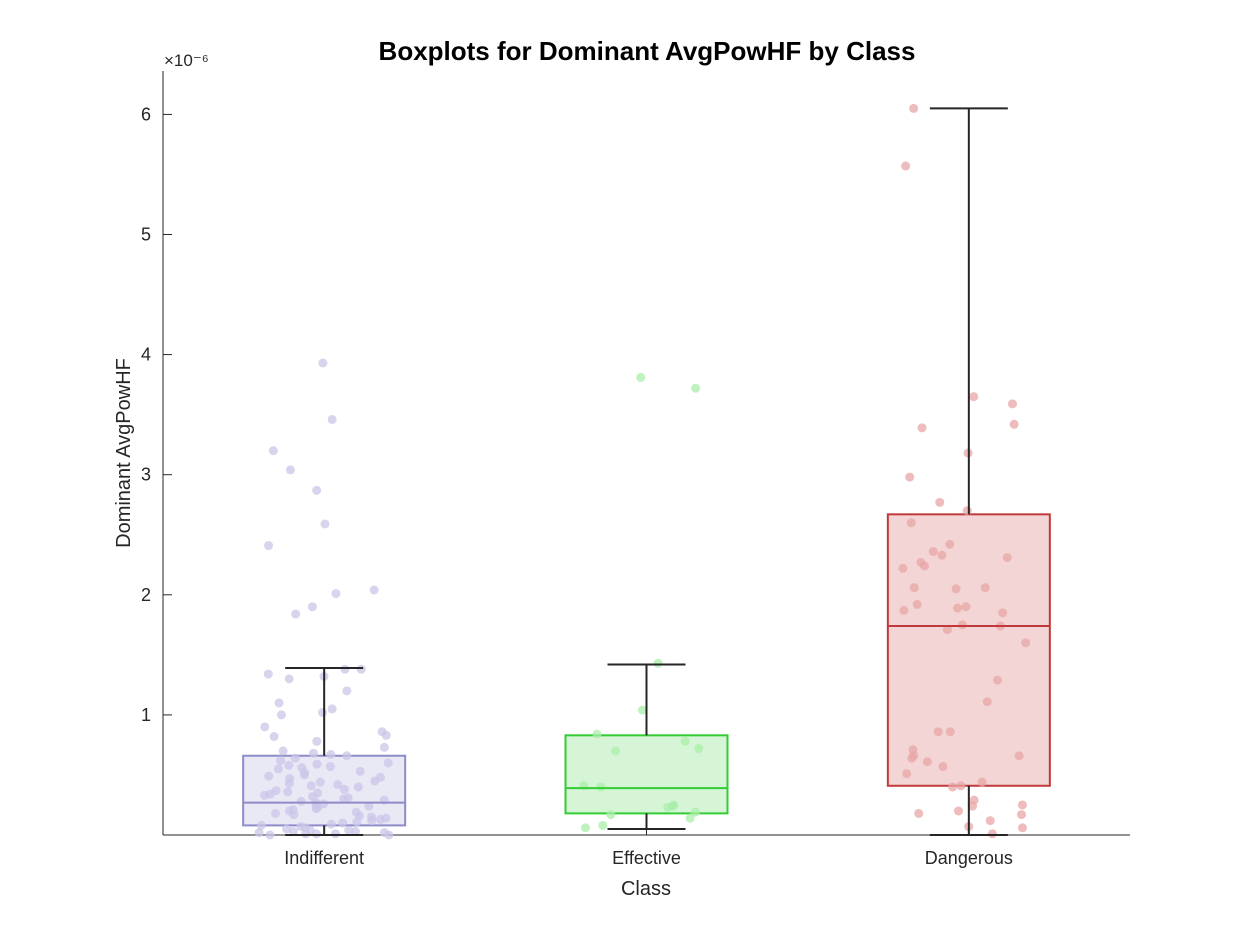 The image size is (1250, 938). I want to click on y-axis-label: Dominant AvgPowHF, so click(124, 453).